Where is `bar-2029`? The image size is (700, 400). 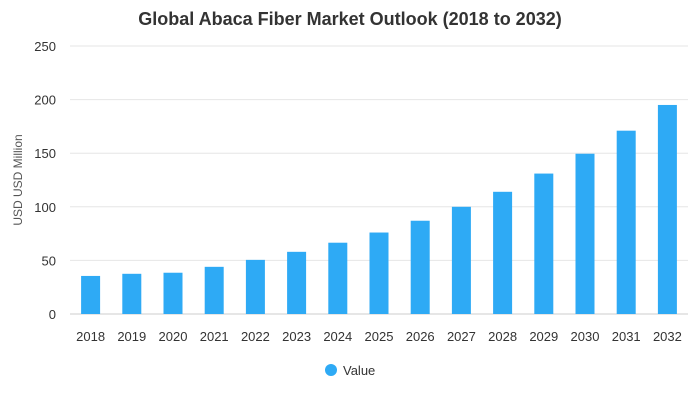
bar-2029 is located at coordinates (544, 243).